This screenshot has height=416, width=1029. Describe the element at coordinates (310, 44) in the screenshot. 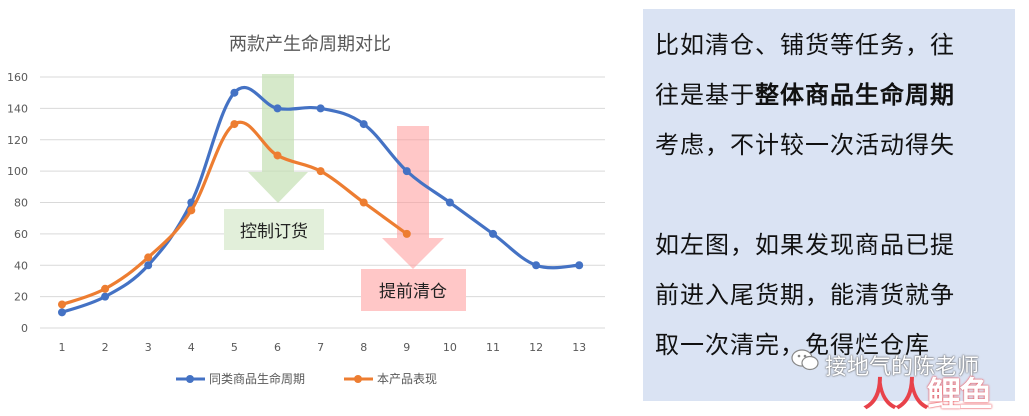

I see `chart-title: 两款产生命周期对比` at that location.